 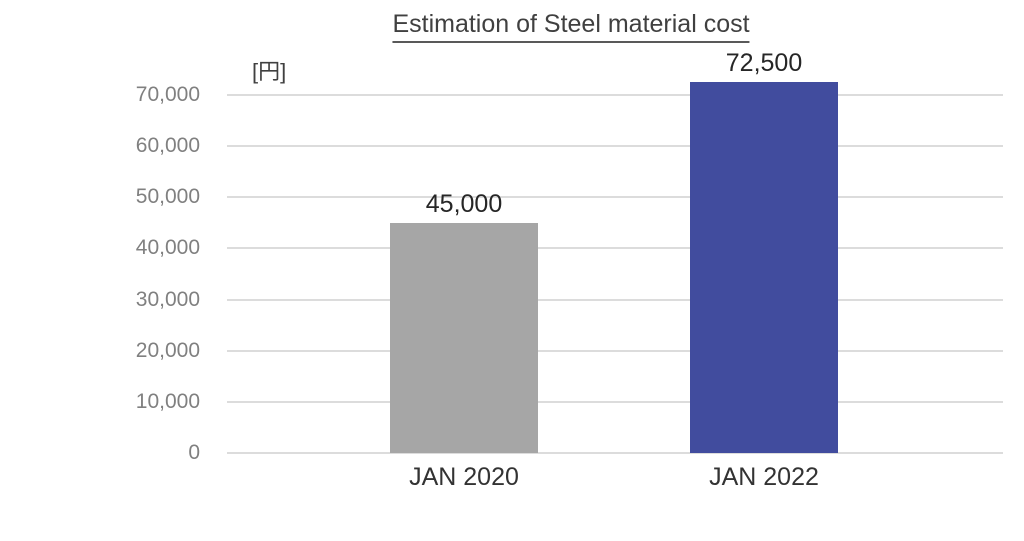 I want to click on y-tick-label: 50,000, so click(x=167, y=197).